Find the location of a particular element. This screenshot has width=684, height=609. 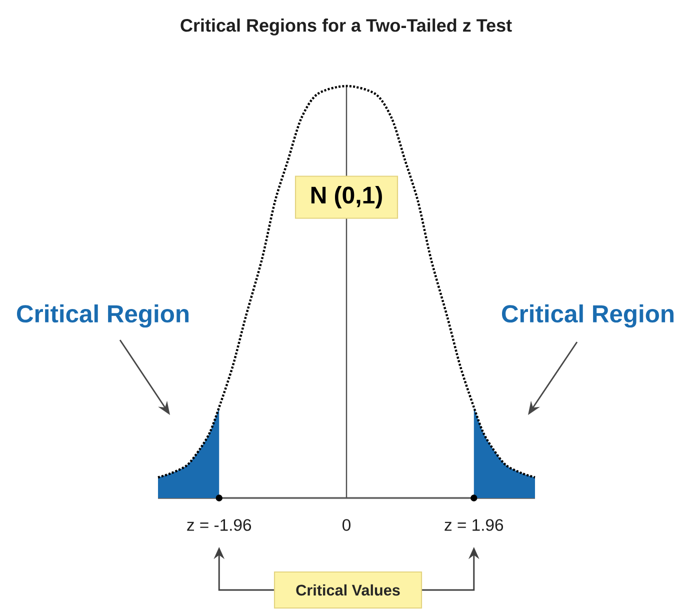

x-tick-label: 0 is located at coordinates (346, 525).